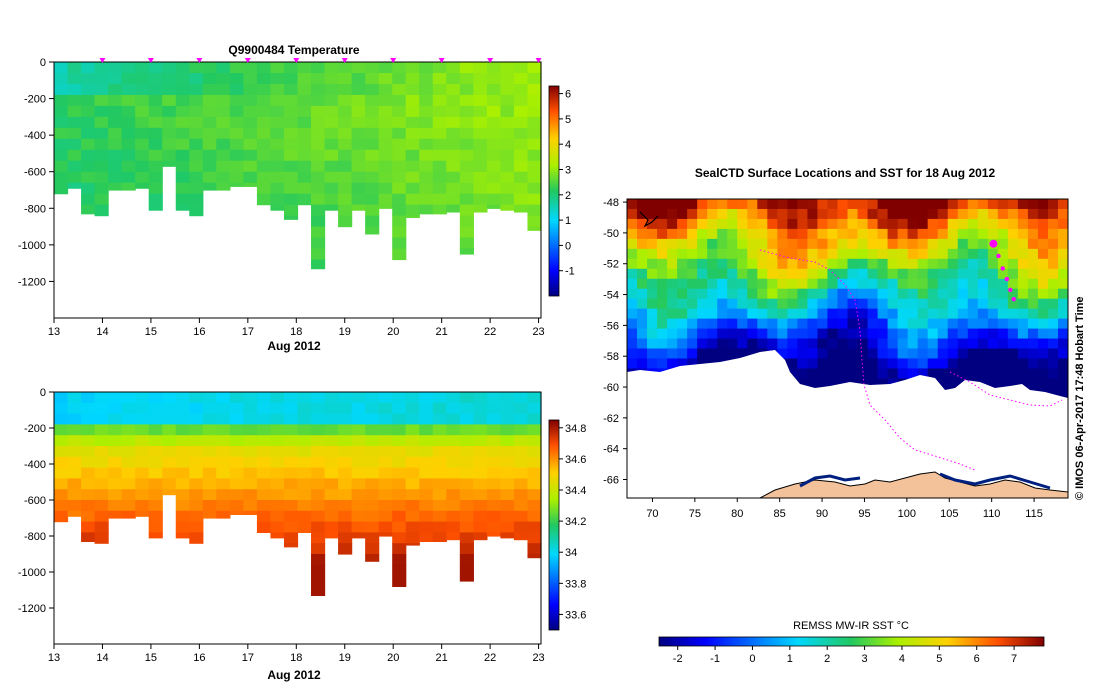 This screenshot has width=1099, height=700. Describe the element at coordinates (199, 332) in the screenshot. I see `x-tick-label: 16` at that location.